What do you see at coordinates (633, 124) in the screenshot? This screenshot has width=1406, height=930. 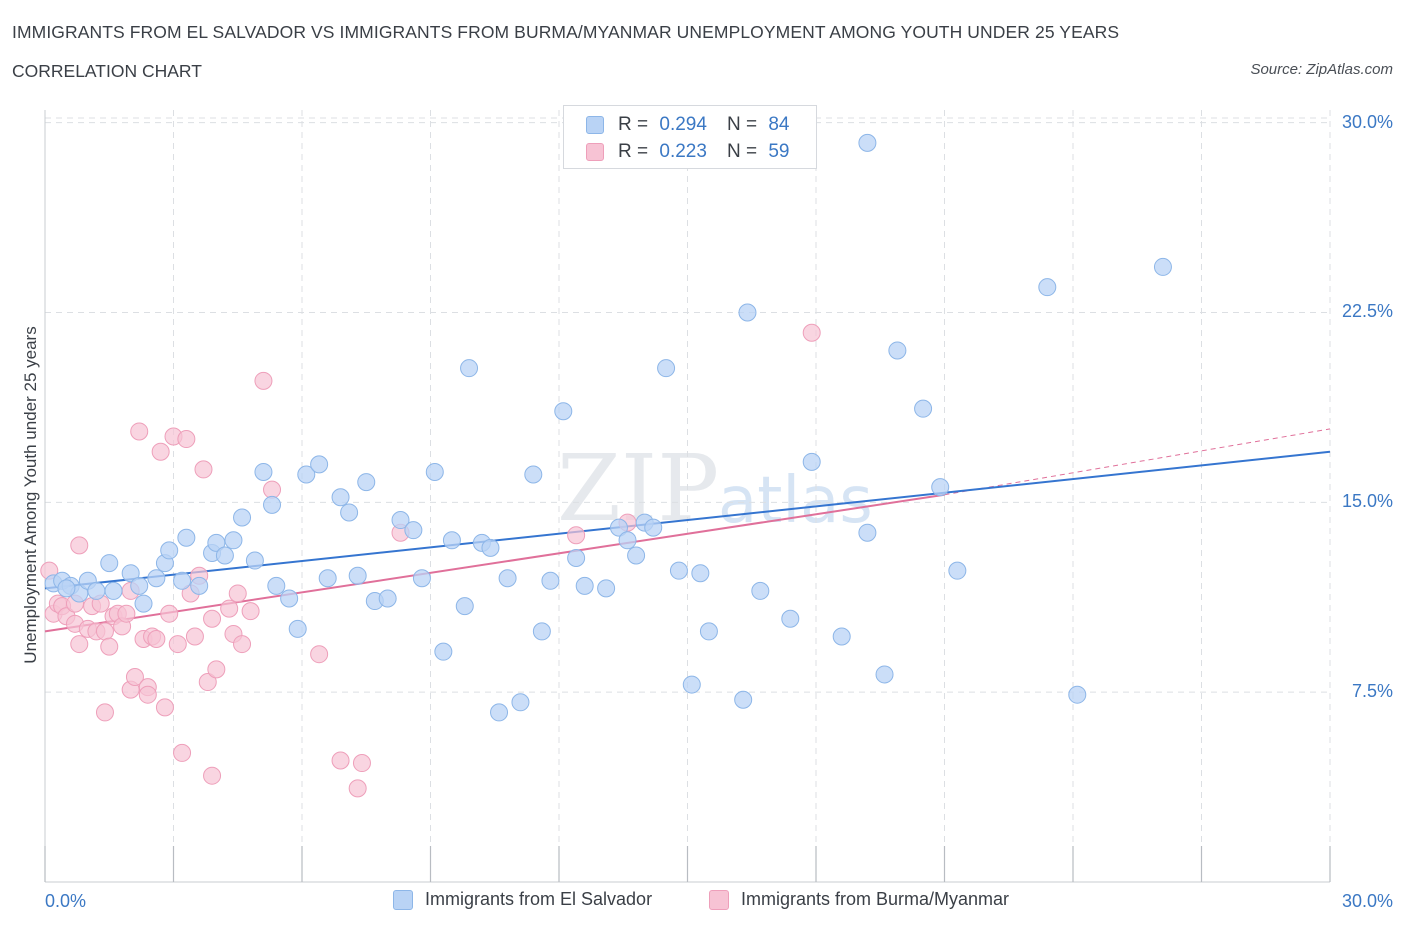 I see `r-label: R =` at bounding box center [633, 124].